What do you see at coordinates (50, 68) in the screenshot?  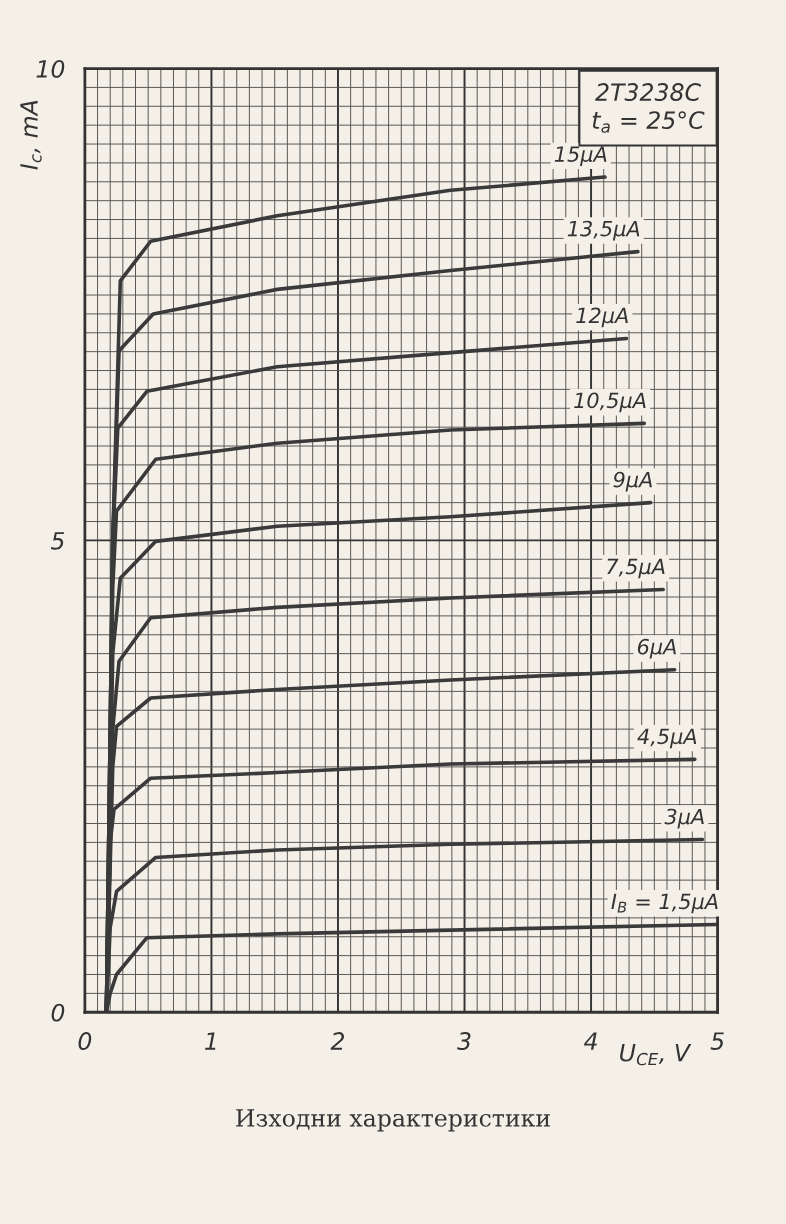 I see `y-tick-label: 10` at bounding box center [50, 68].